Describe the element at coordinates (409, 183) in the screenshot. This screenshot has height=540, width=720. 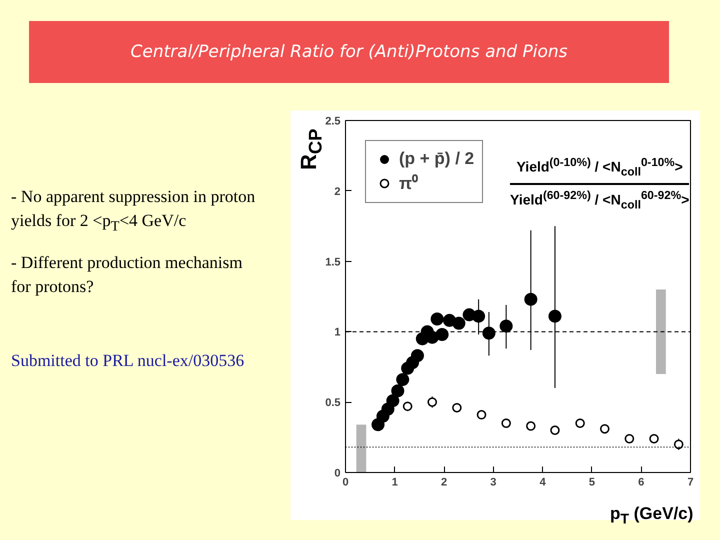
I see `legend-label: π⁰` at that location.